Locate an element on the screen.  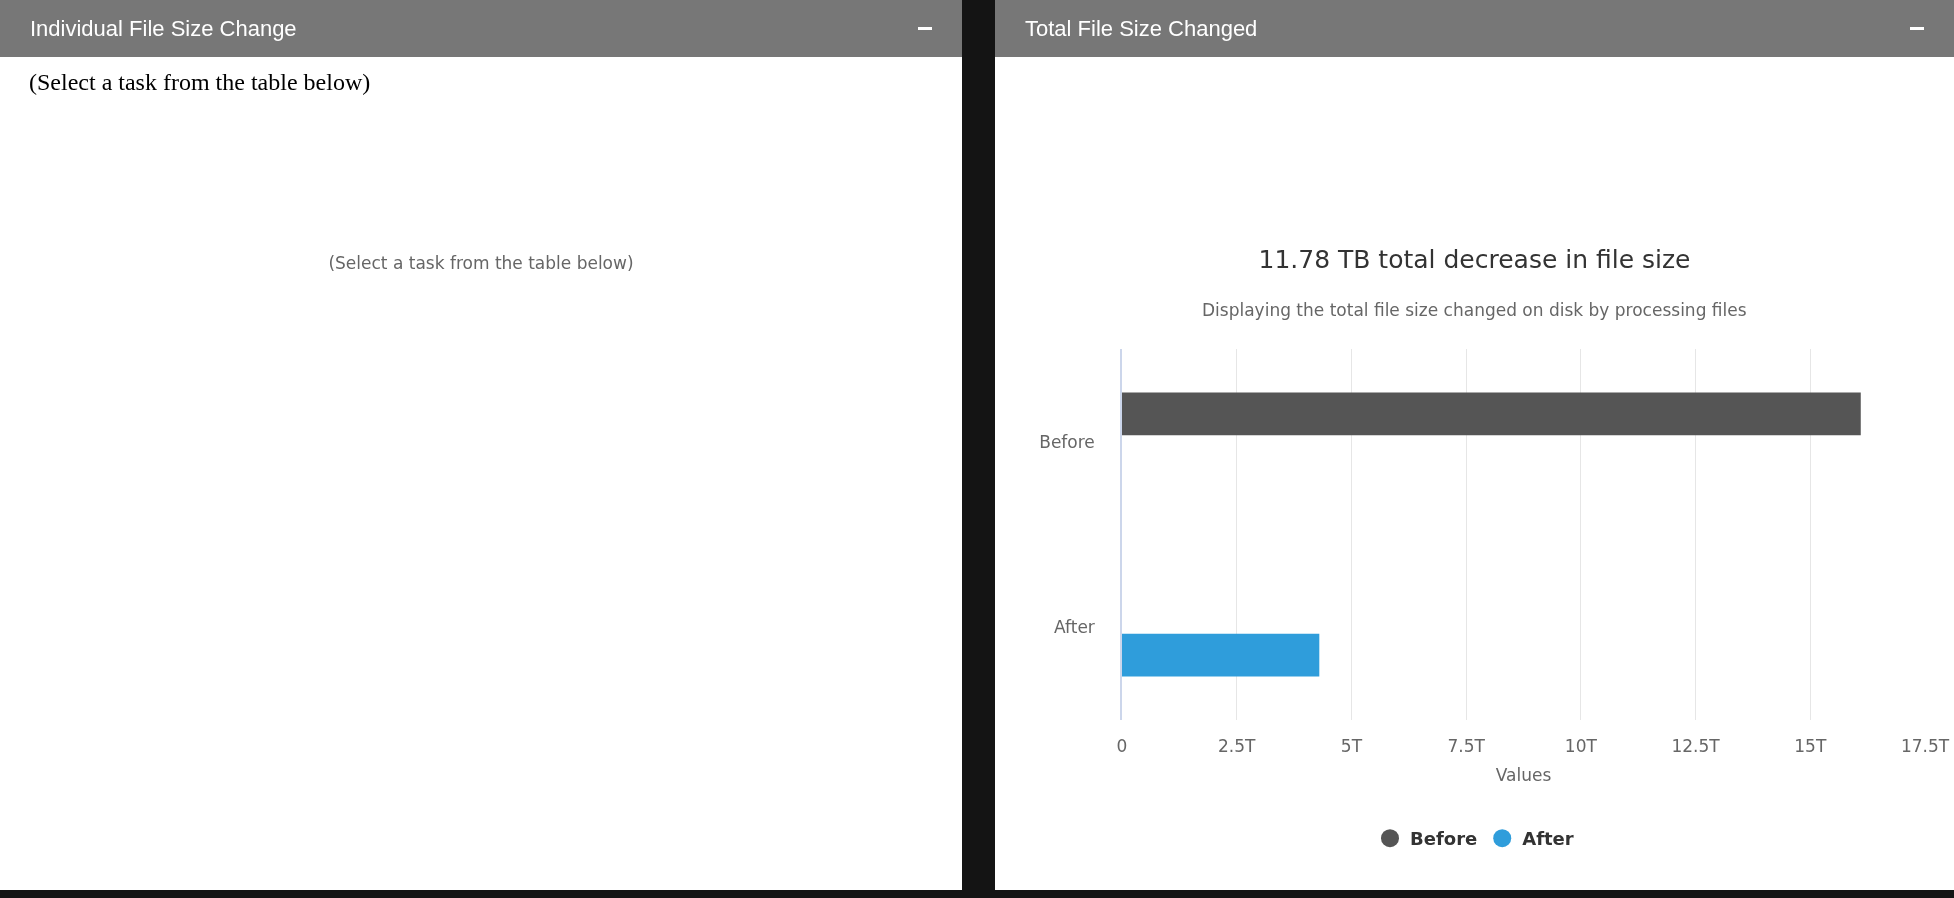
chart-subtitle: Displaying the total file size changed on disk by processing files is located at coordinates (1474, 310).